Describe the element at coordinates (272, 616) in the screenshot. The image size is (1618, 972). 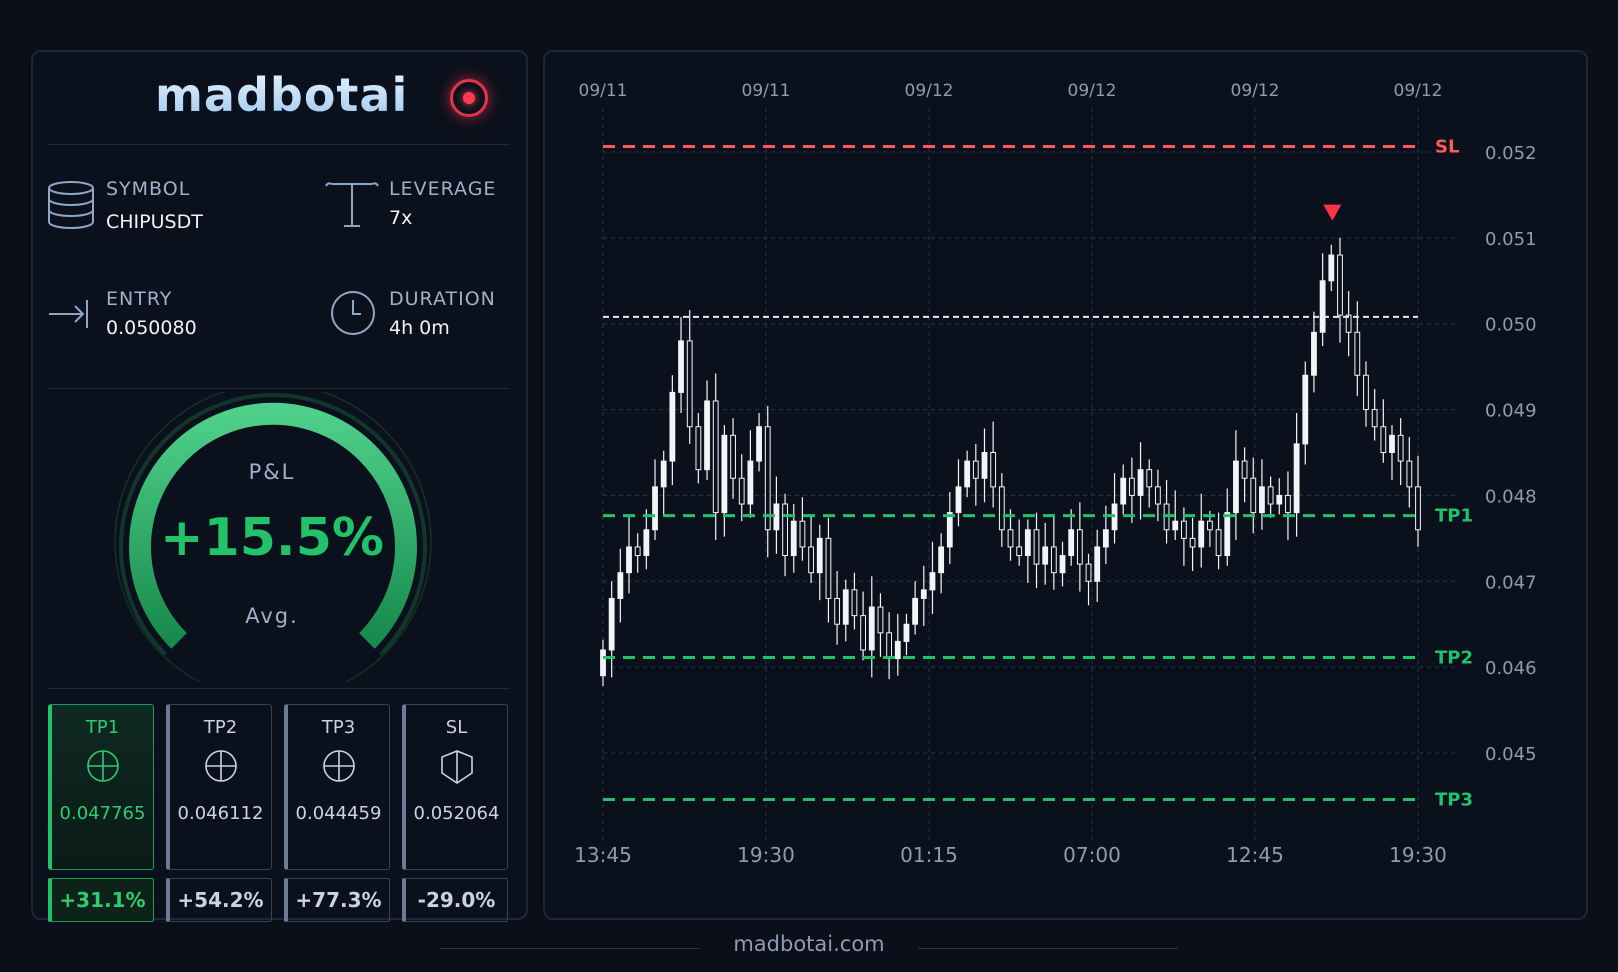
I see `gauge-sublabel: Avg.` at that location.